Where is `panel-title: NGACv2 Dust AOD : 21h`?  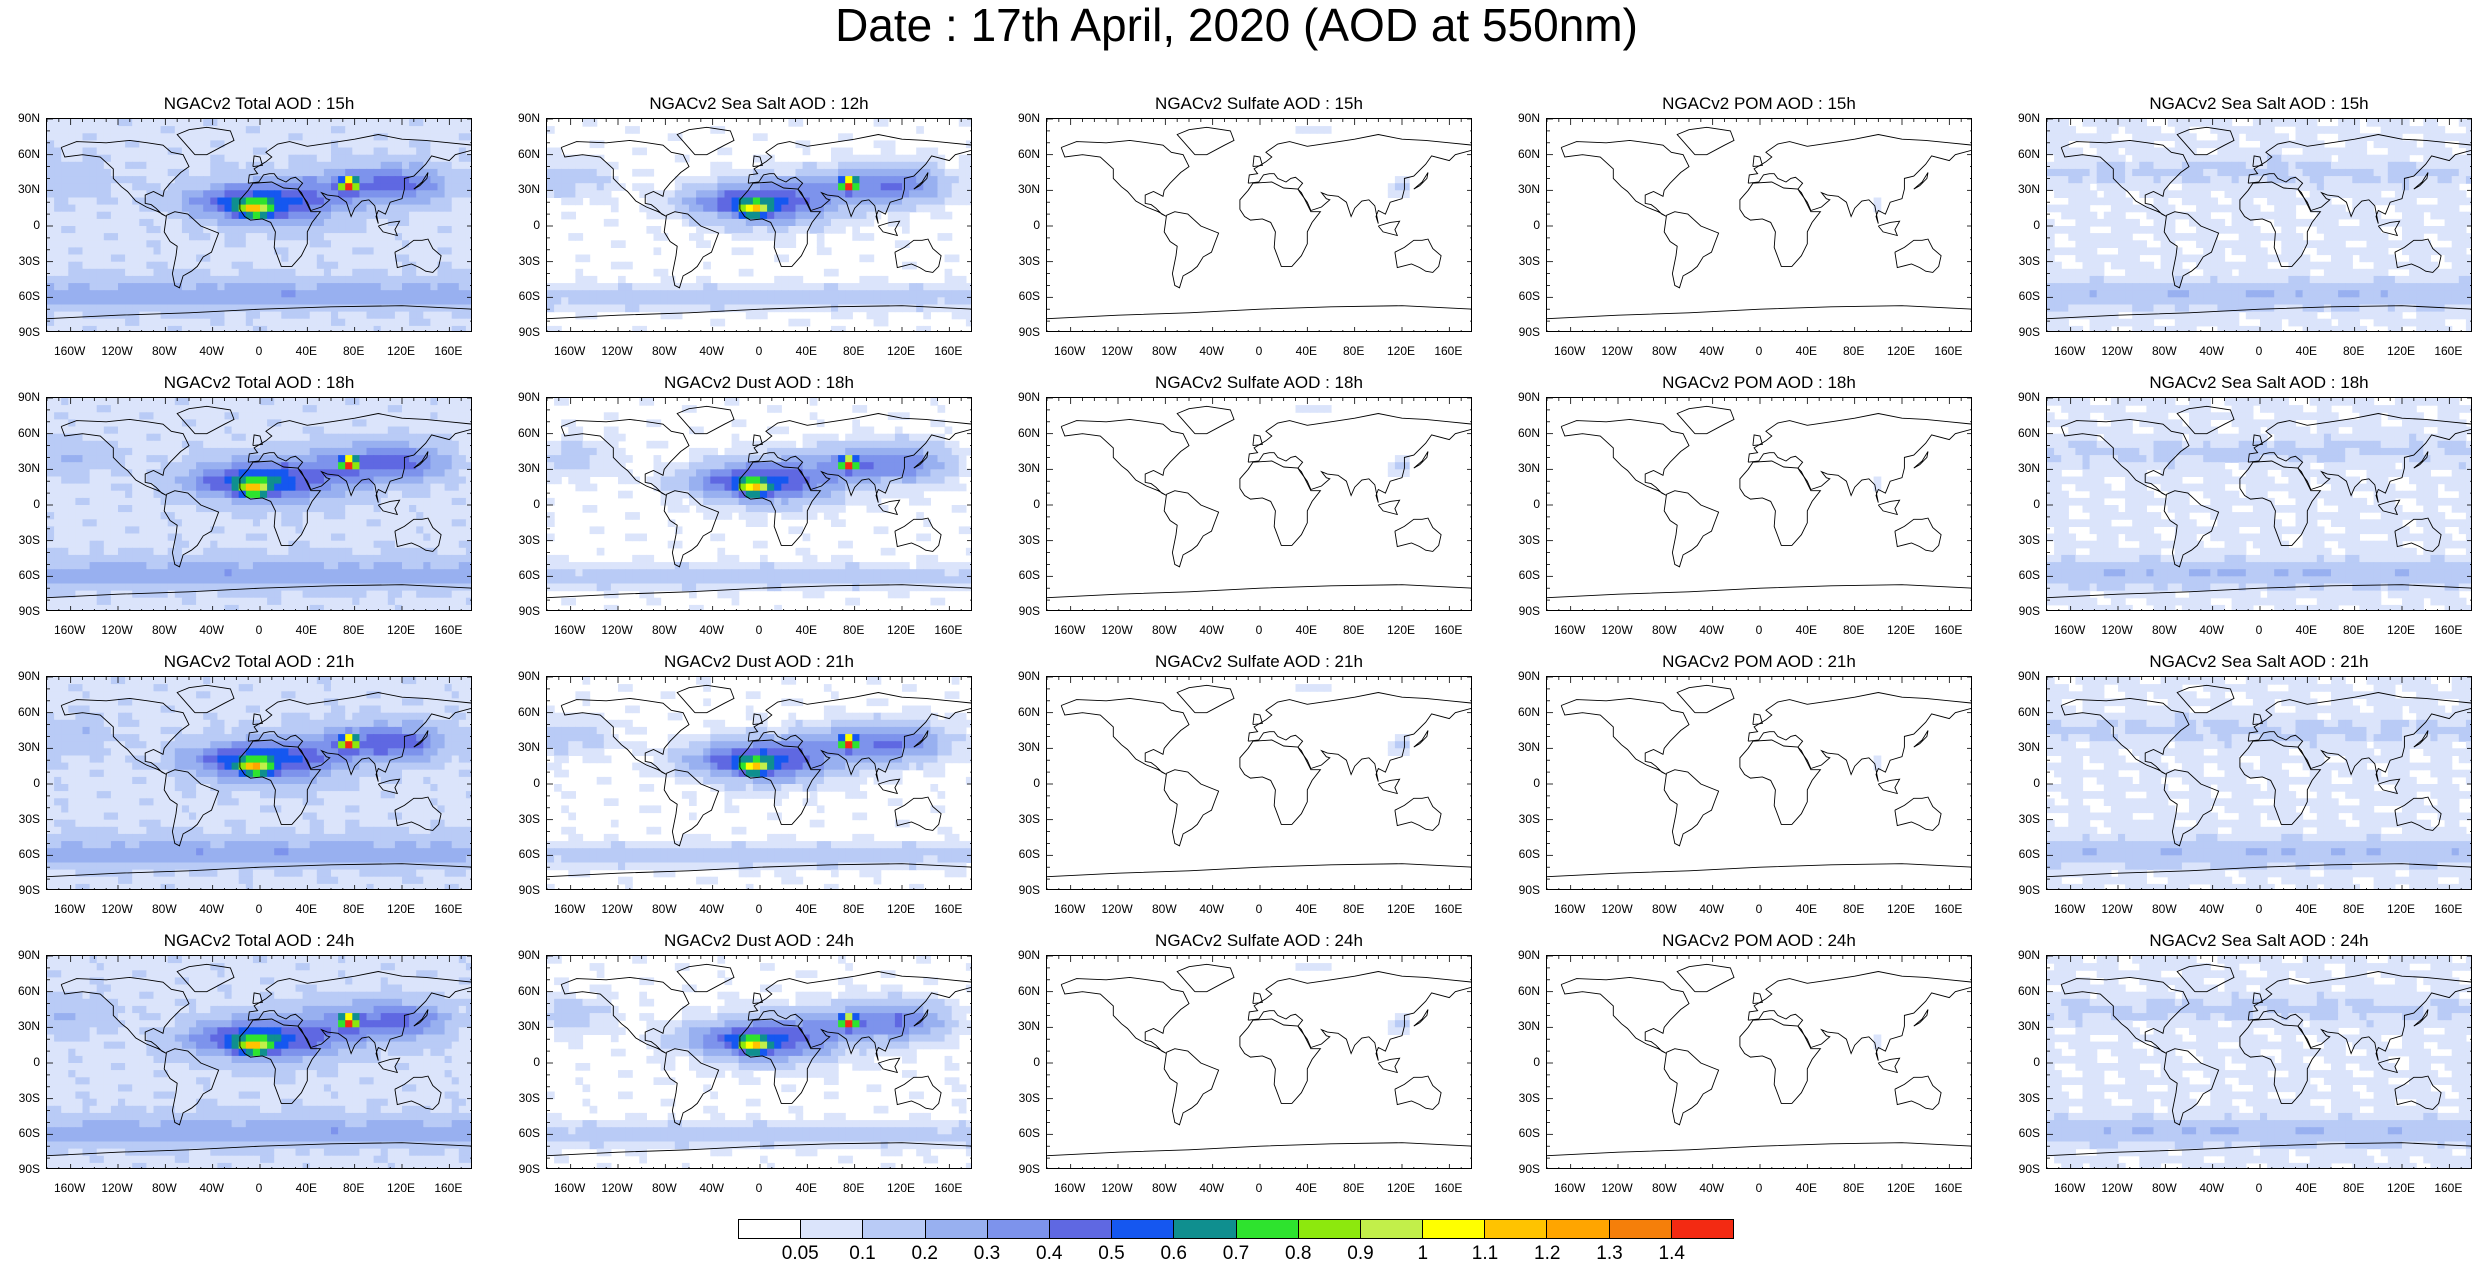
panel-title: NGACv2 Dust AOD : 21h is located at coordinates (759, 662).